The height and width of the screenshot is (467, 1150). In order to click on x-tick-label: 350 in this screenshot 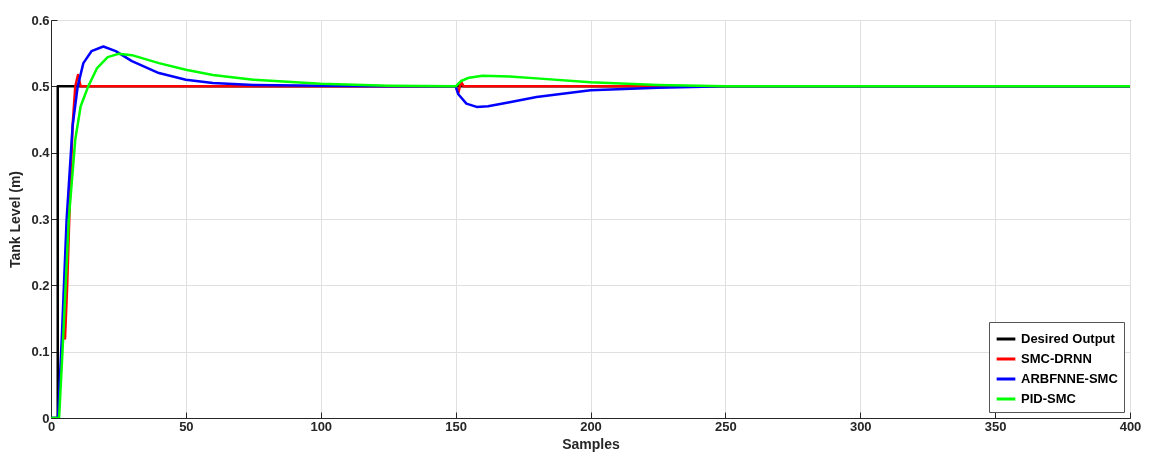, I will do `click(995, 426)`.